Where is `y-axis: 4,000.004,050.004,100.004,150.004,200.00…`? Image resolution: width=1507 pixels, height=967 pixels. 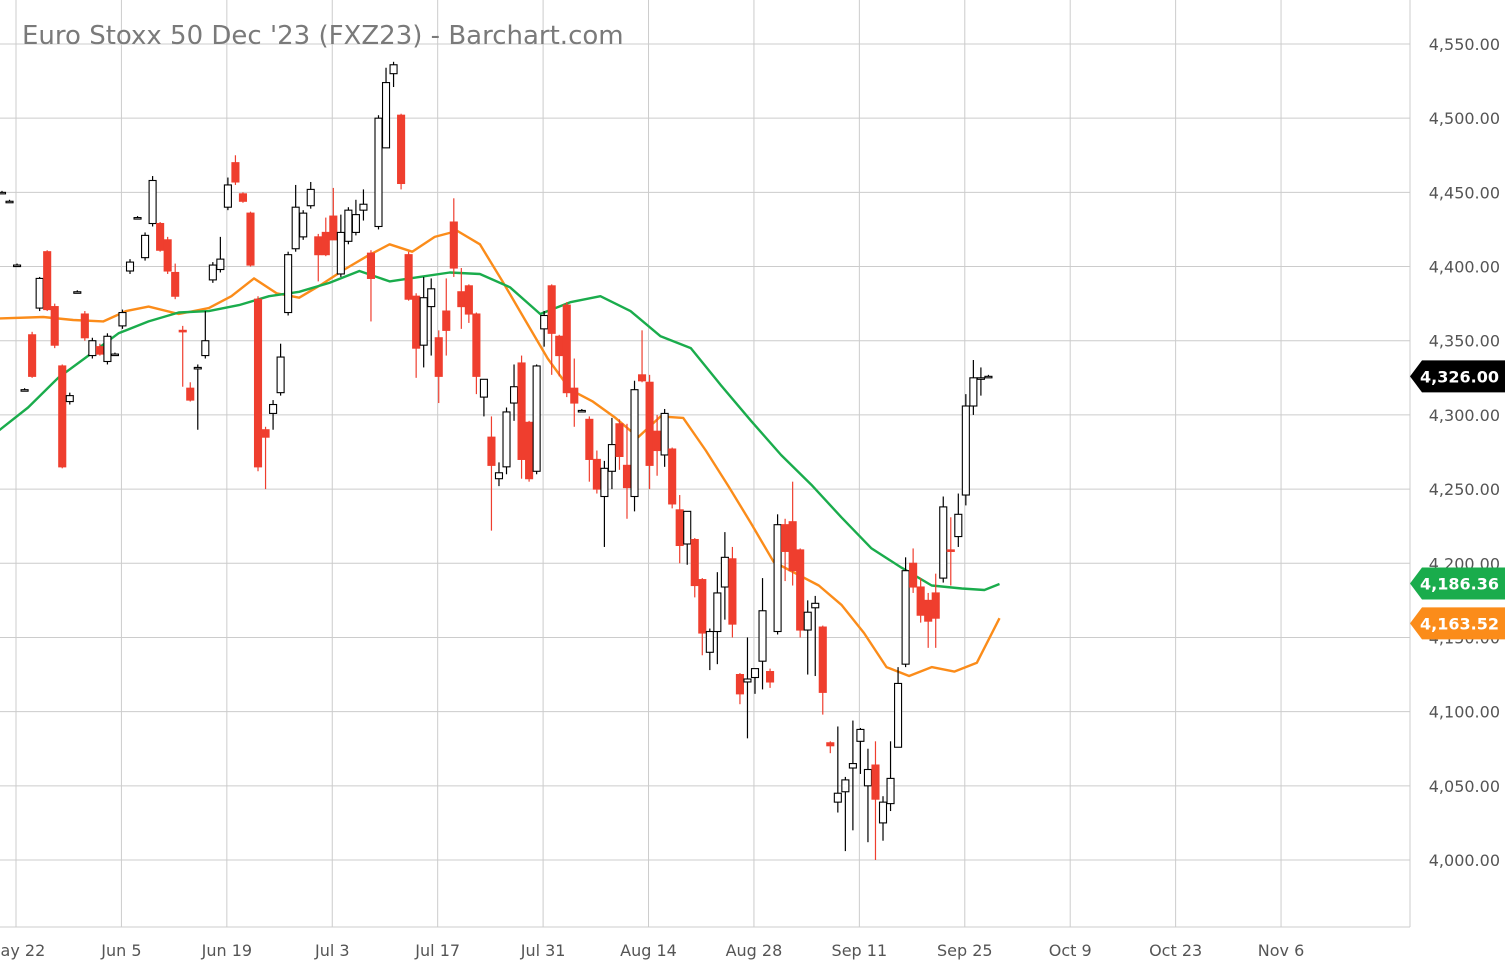
y-axis: 4,000.004,050.004,100.004,150.004,200.00… is located at coordinates (1464, 452).